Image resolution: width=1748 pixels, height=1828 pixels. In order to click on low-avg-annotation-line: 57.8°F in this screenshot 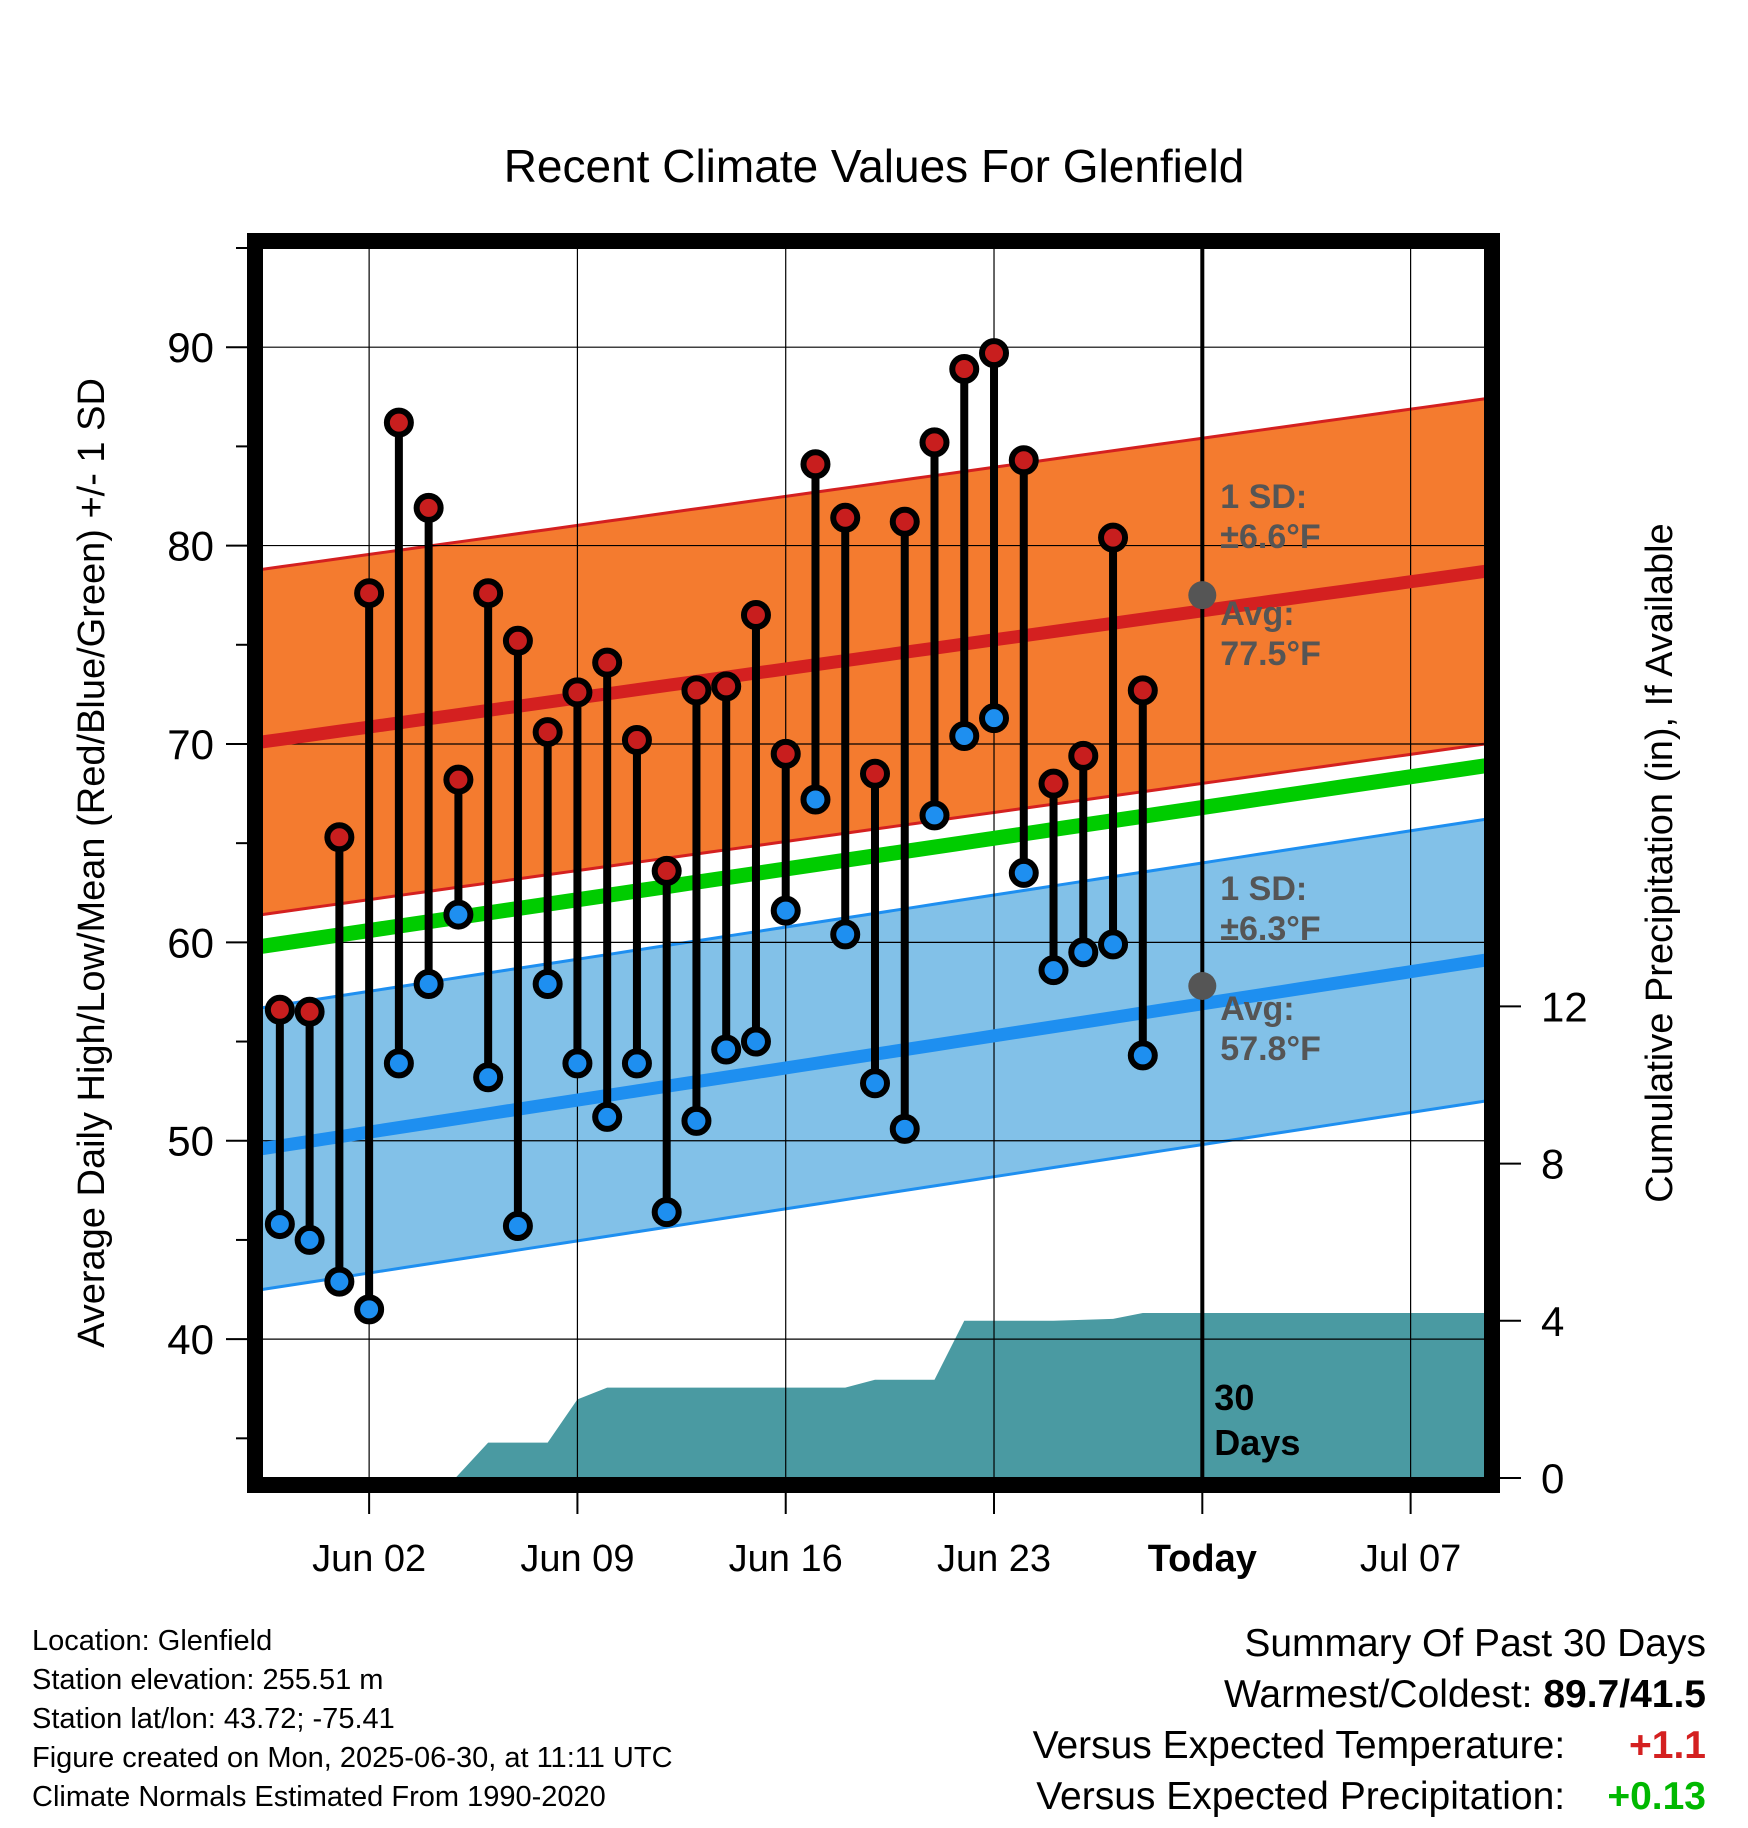, I will do `click(1270, 1049)`.